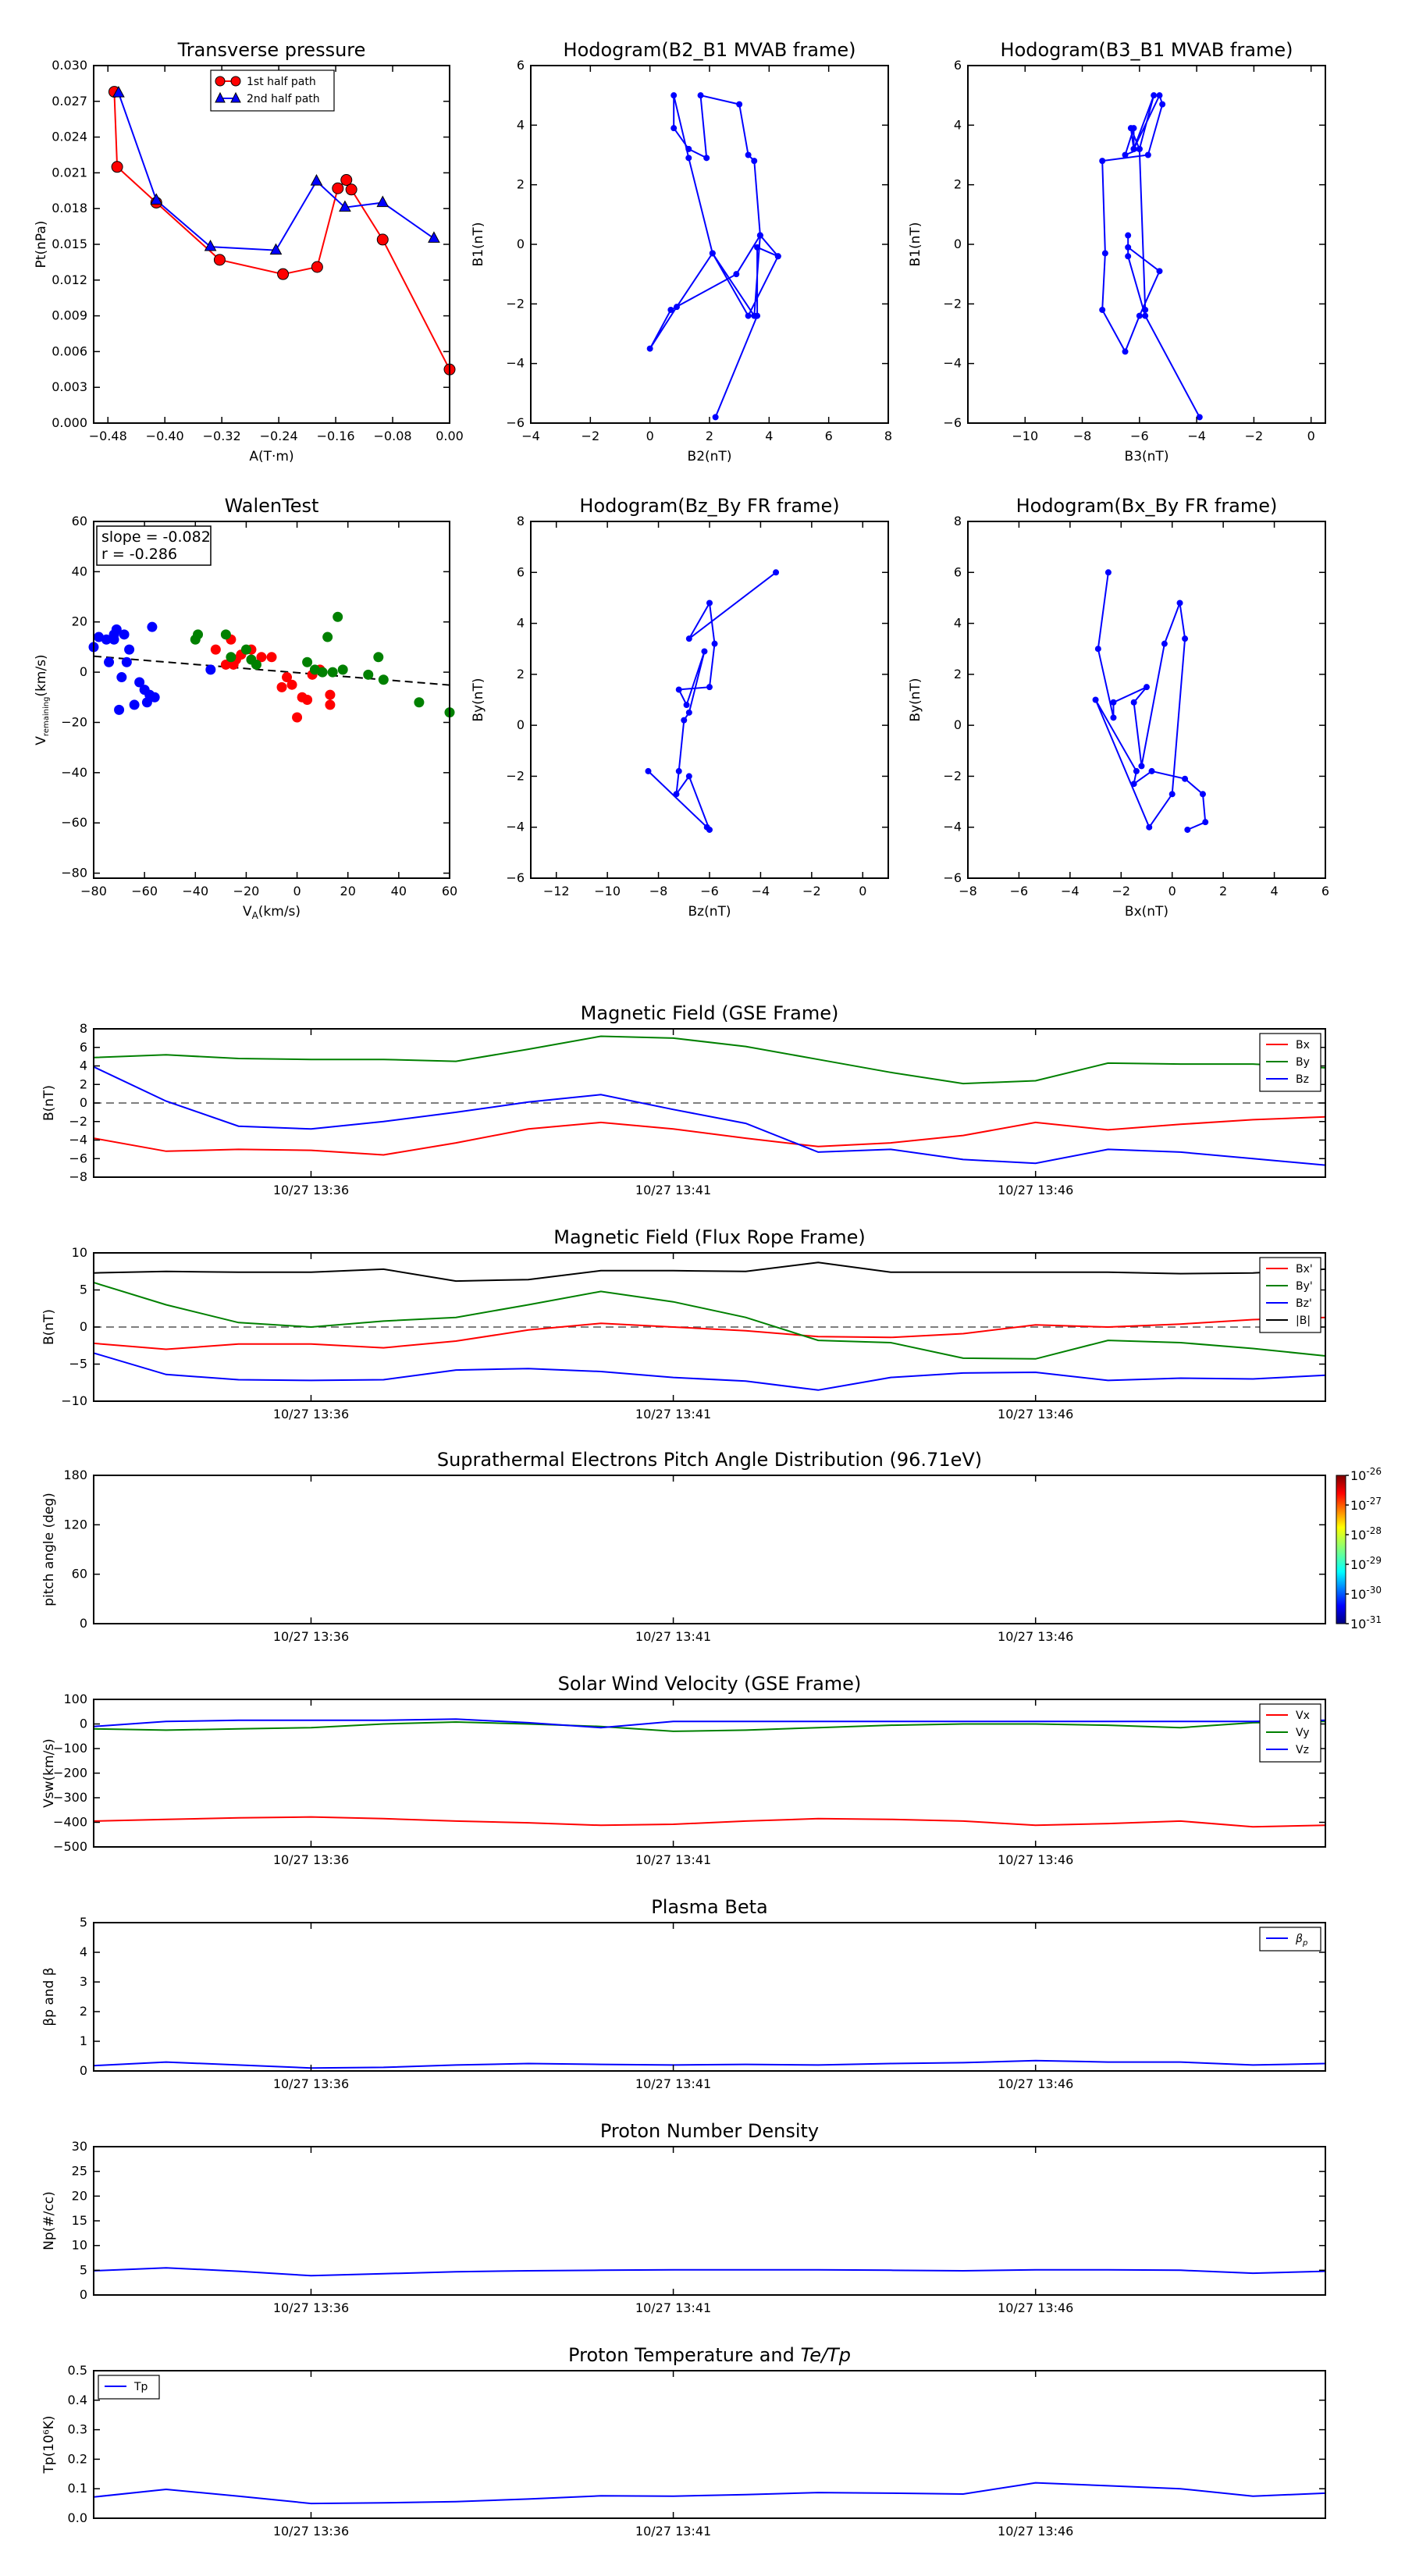  What do you see at coordinates (1082, 436) in the screenshot?
I see `x-tick-label: −8` at bounding box center [1082, 436].